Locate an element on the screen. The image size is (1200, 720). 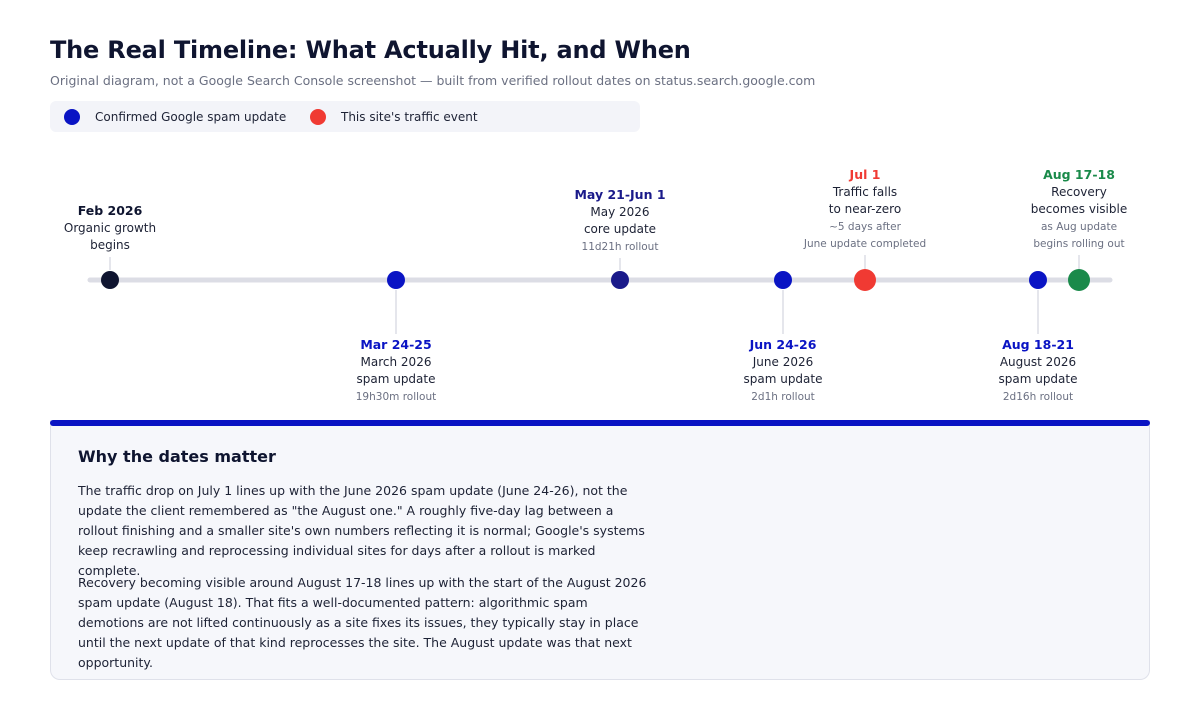
event-marker-core is located at coordinates (620, 280).